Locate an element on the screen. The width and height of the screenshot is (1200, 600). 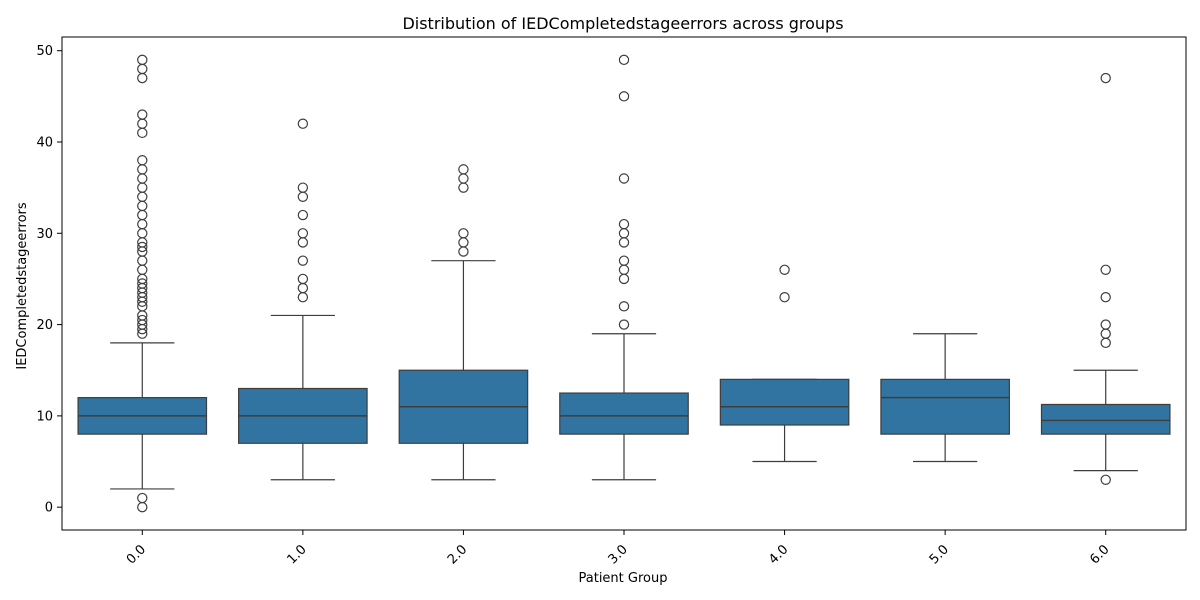
y-tick-label: 30 is located at coordinates (44, 234).